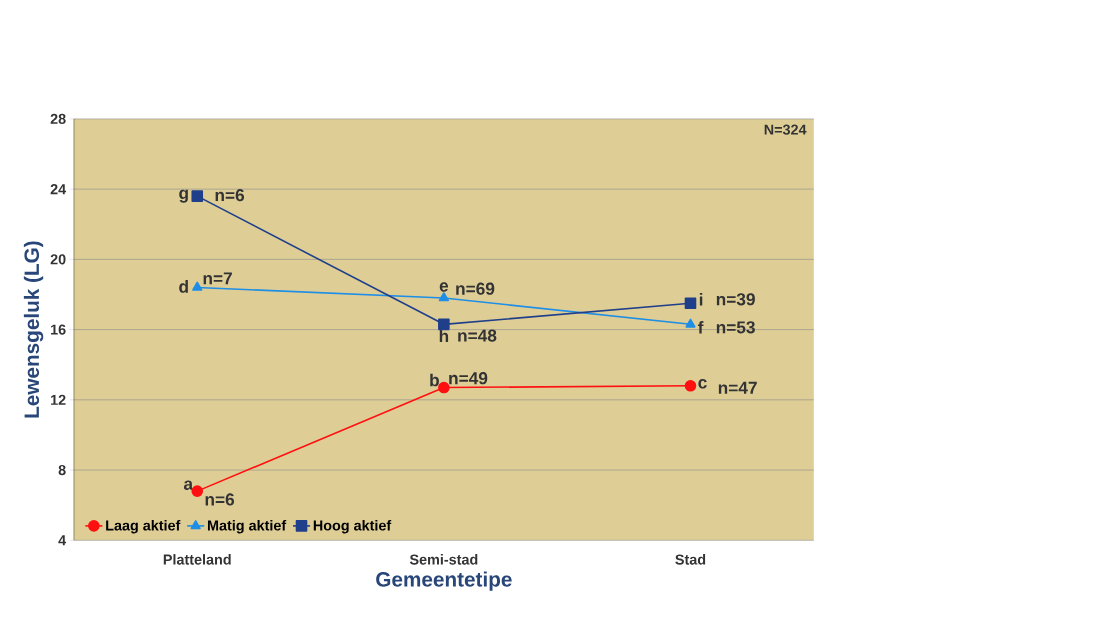 The height and width of the screenshot is (634, 1109). What do you see at coordinates (247, 526) in the screenshot?
I see `legend-label: Matig aktief` at bounding box center [247, 526].